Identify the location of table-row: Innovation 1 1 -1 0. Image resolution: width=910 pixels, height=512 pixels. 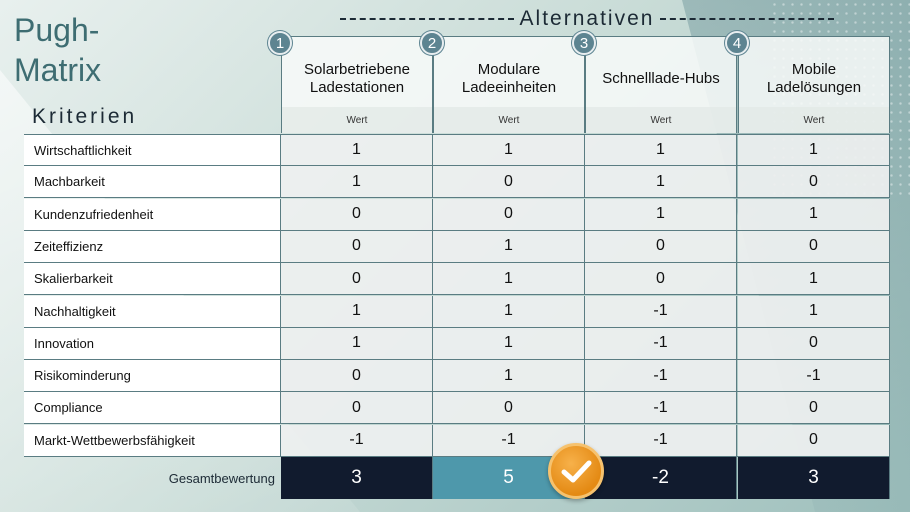
(457, 343).